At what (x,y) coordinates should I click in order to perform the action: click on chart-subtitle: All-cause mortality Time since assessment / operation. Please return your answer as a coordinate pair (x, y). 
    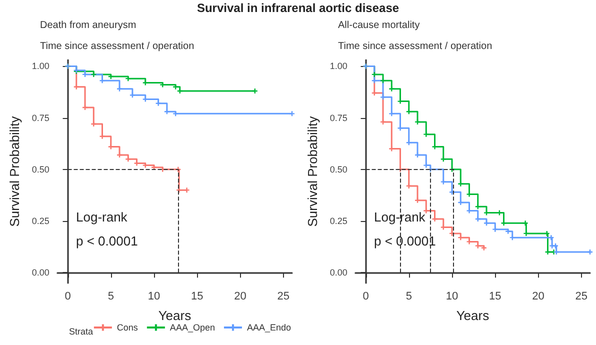
    Looking at the image, I should click on (415, 36).